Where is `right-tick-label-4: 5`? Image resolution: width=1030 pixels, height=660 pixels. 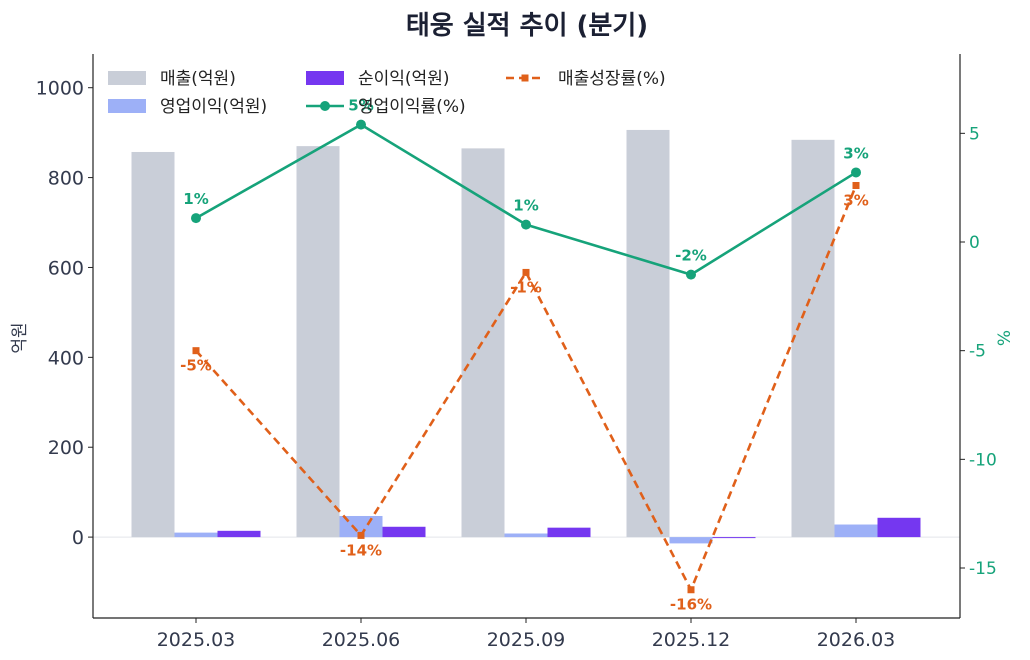
right-tick-label-4: 5 is located at coordinates (974, 134).